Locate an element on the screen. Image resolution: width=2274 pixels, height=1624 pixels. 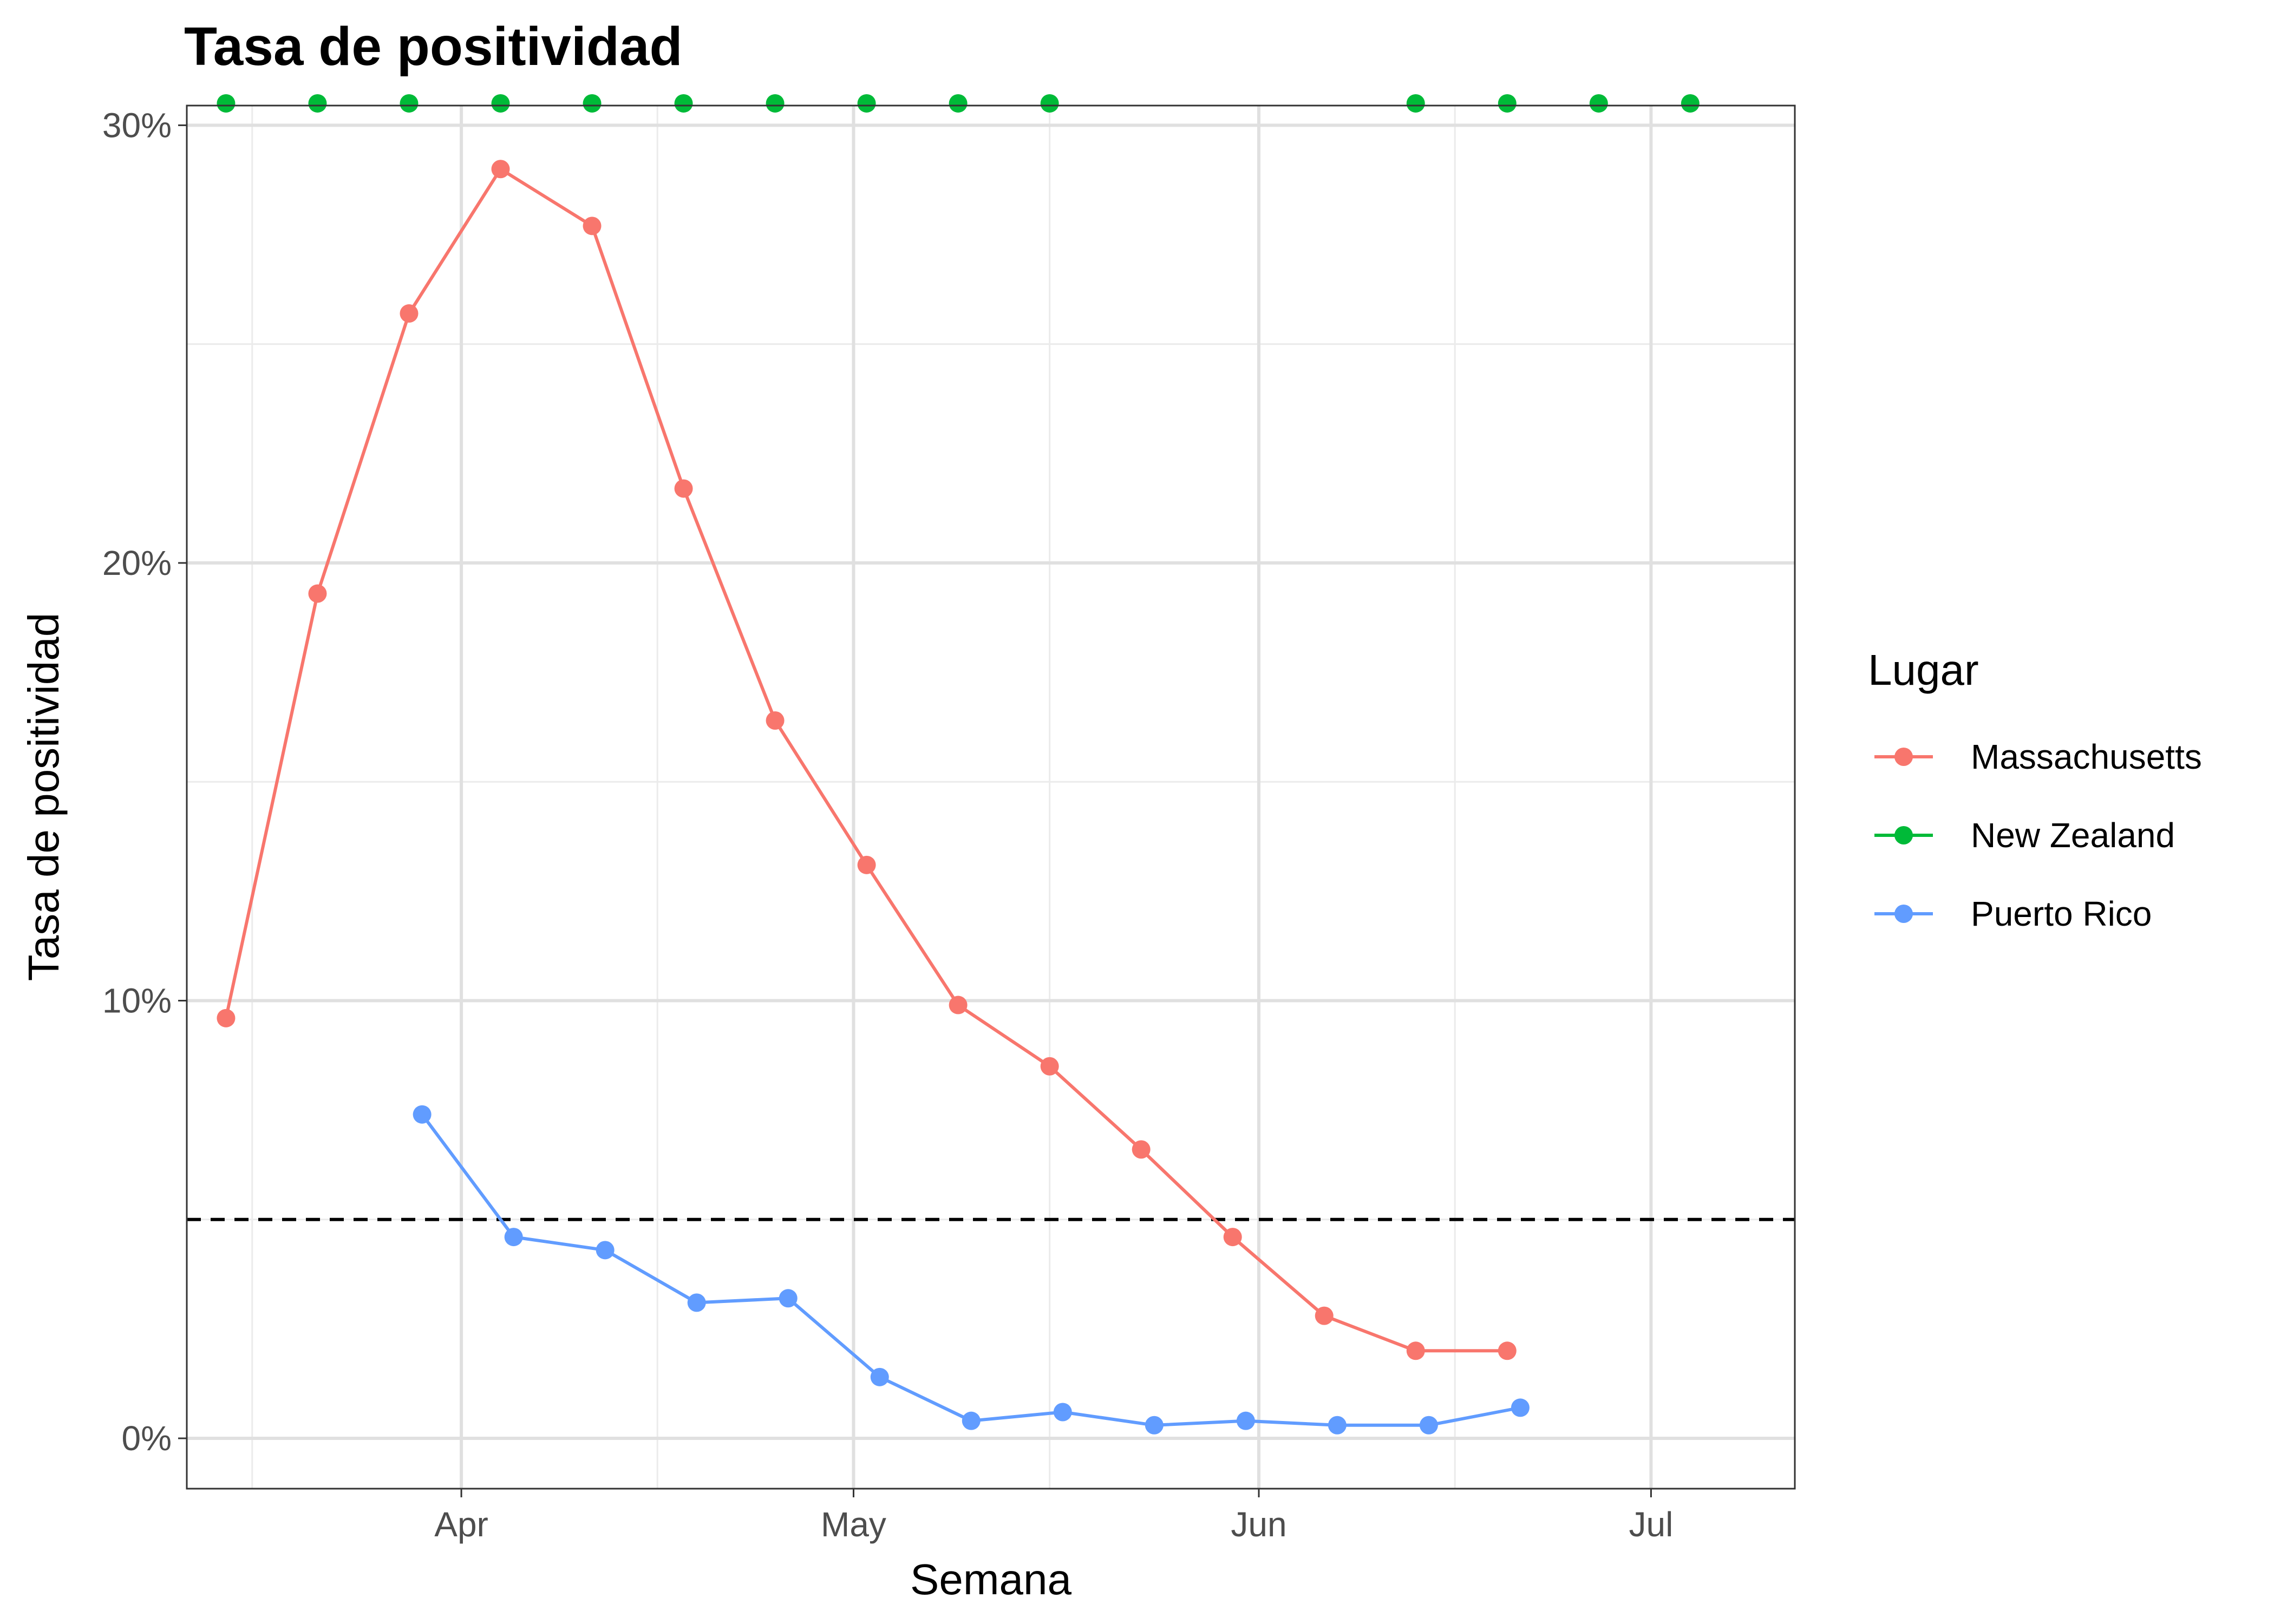
legend-item-puerto-rico: Puerto Rico is located at coordinates (2013, 913).